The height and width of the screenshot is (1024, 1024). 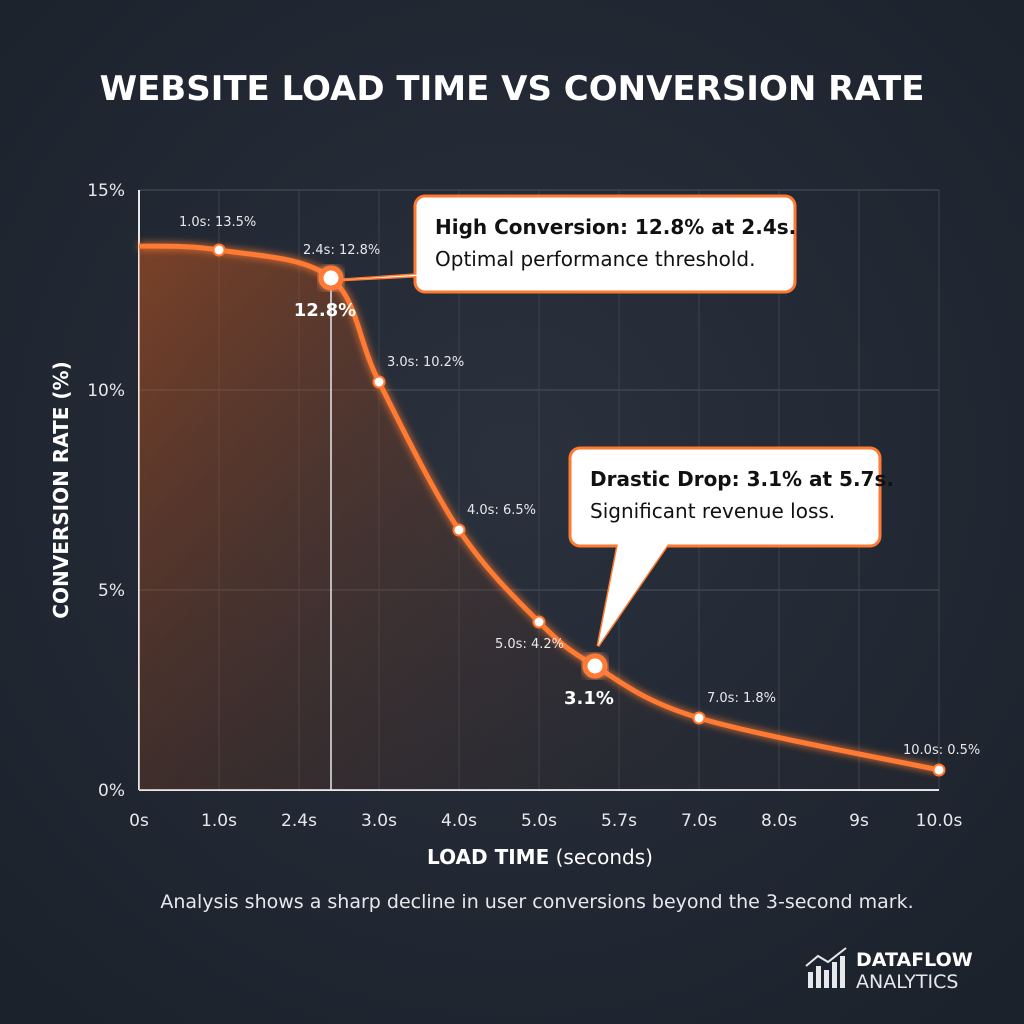 I want to click on x-tick-label: 2.4s, so click(x=299, y=821).